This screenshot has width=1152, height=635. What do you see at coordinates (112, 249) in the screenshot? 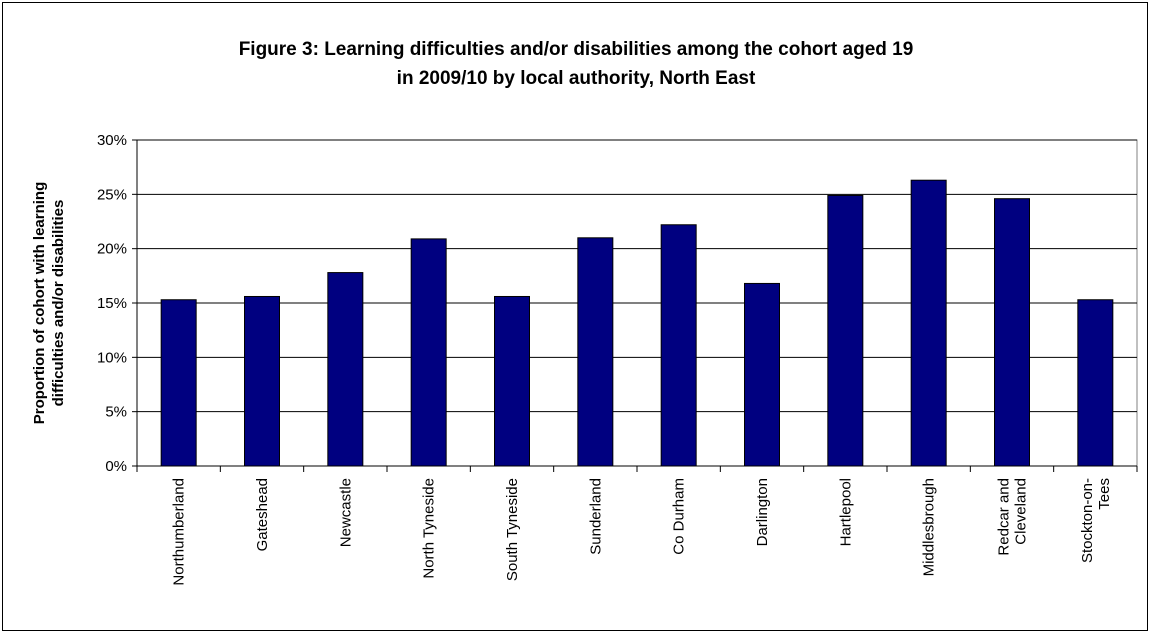
I see `y-tick-label: 20%` at bounding box center [112, 249].